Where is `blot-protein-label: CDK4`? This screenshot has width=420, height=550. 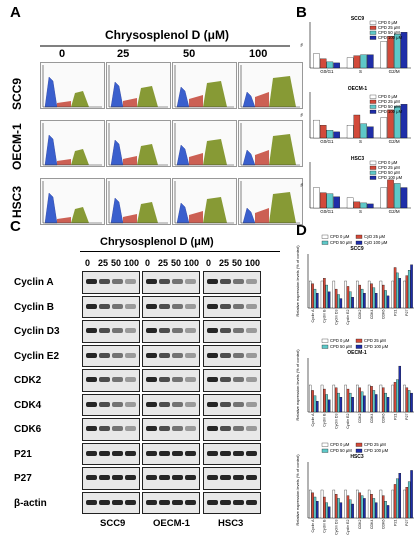
blot-protein-label: CDK4 is located at coordinates (28, 405).